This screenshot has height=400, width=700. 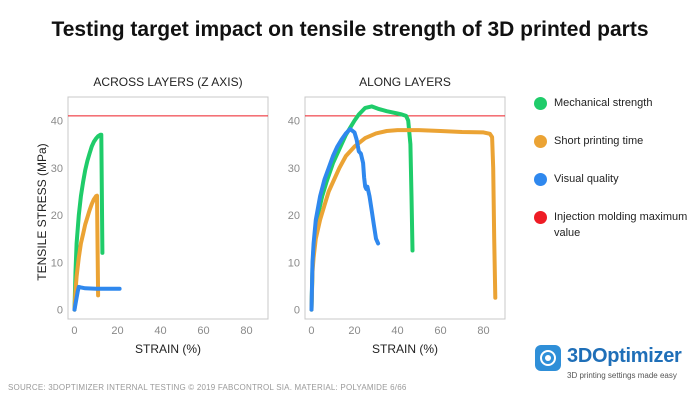 What do you see at coordinates (614, 152) in the screenshot?
I see `legend-item-short-printing-time: Short printing time` at bounding box center [614, 152].